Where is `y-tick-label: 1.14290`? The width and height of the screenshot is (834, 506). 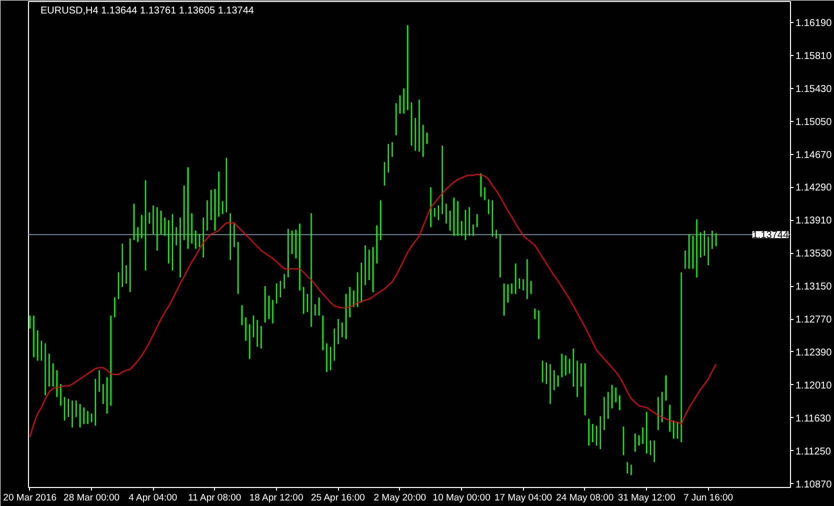
y-tick-label: 1.14290 is located at coordinates (814, 188).